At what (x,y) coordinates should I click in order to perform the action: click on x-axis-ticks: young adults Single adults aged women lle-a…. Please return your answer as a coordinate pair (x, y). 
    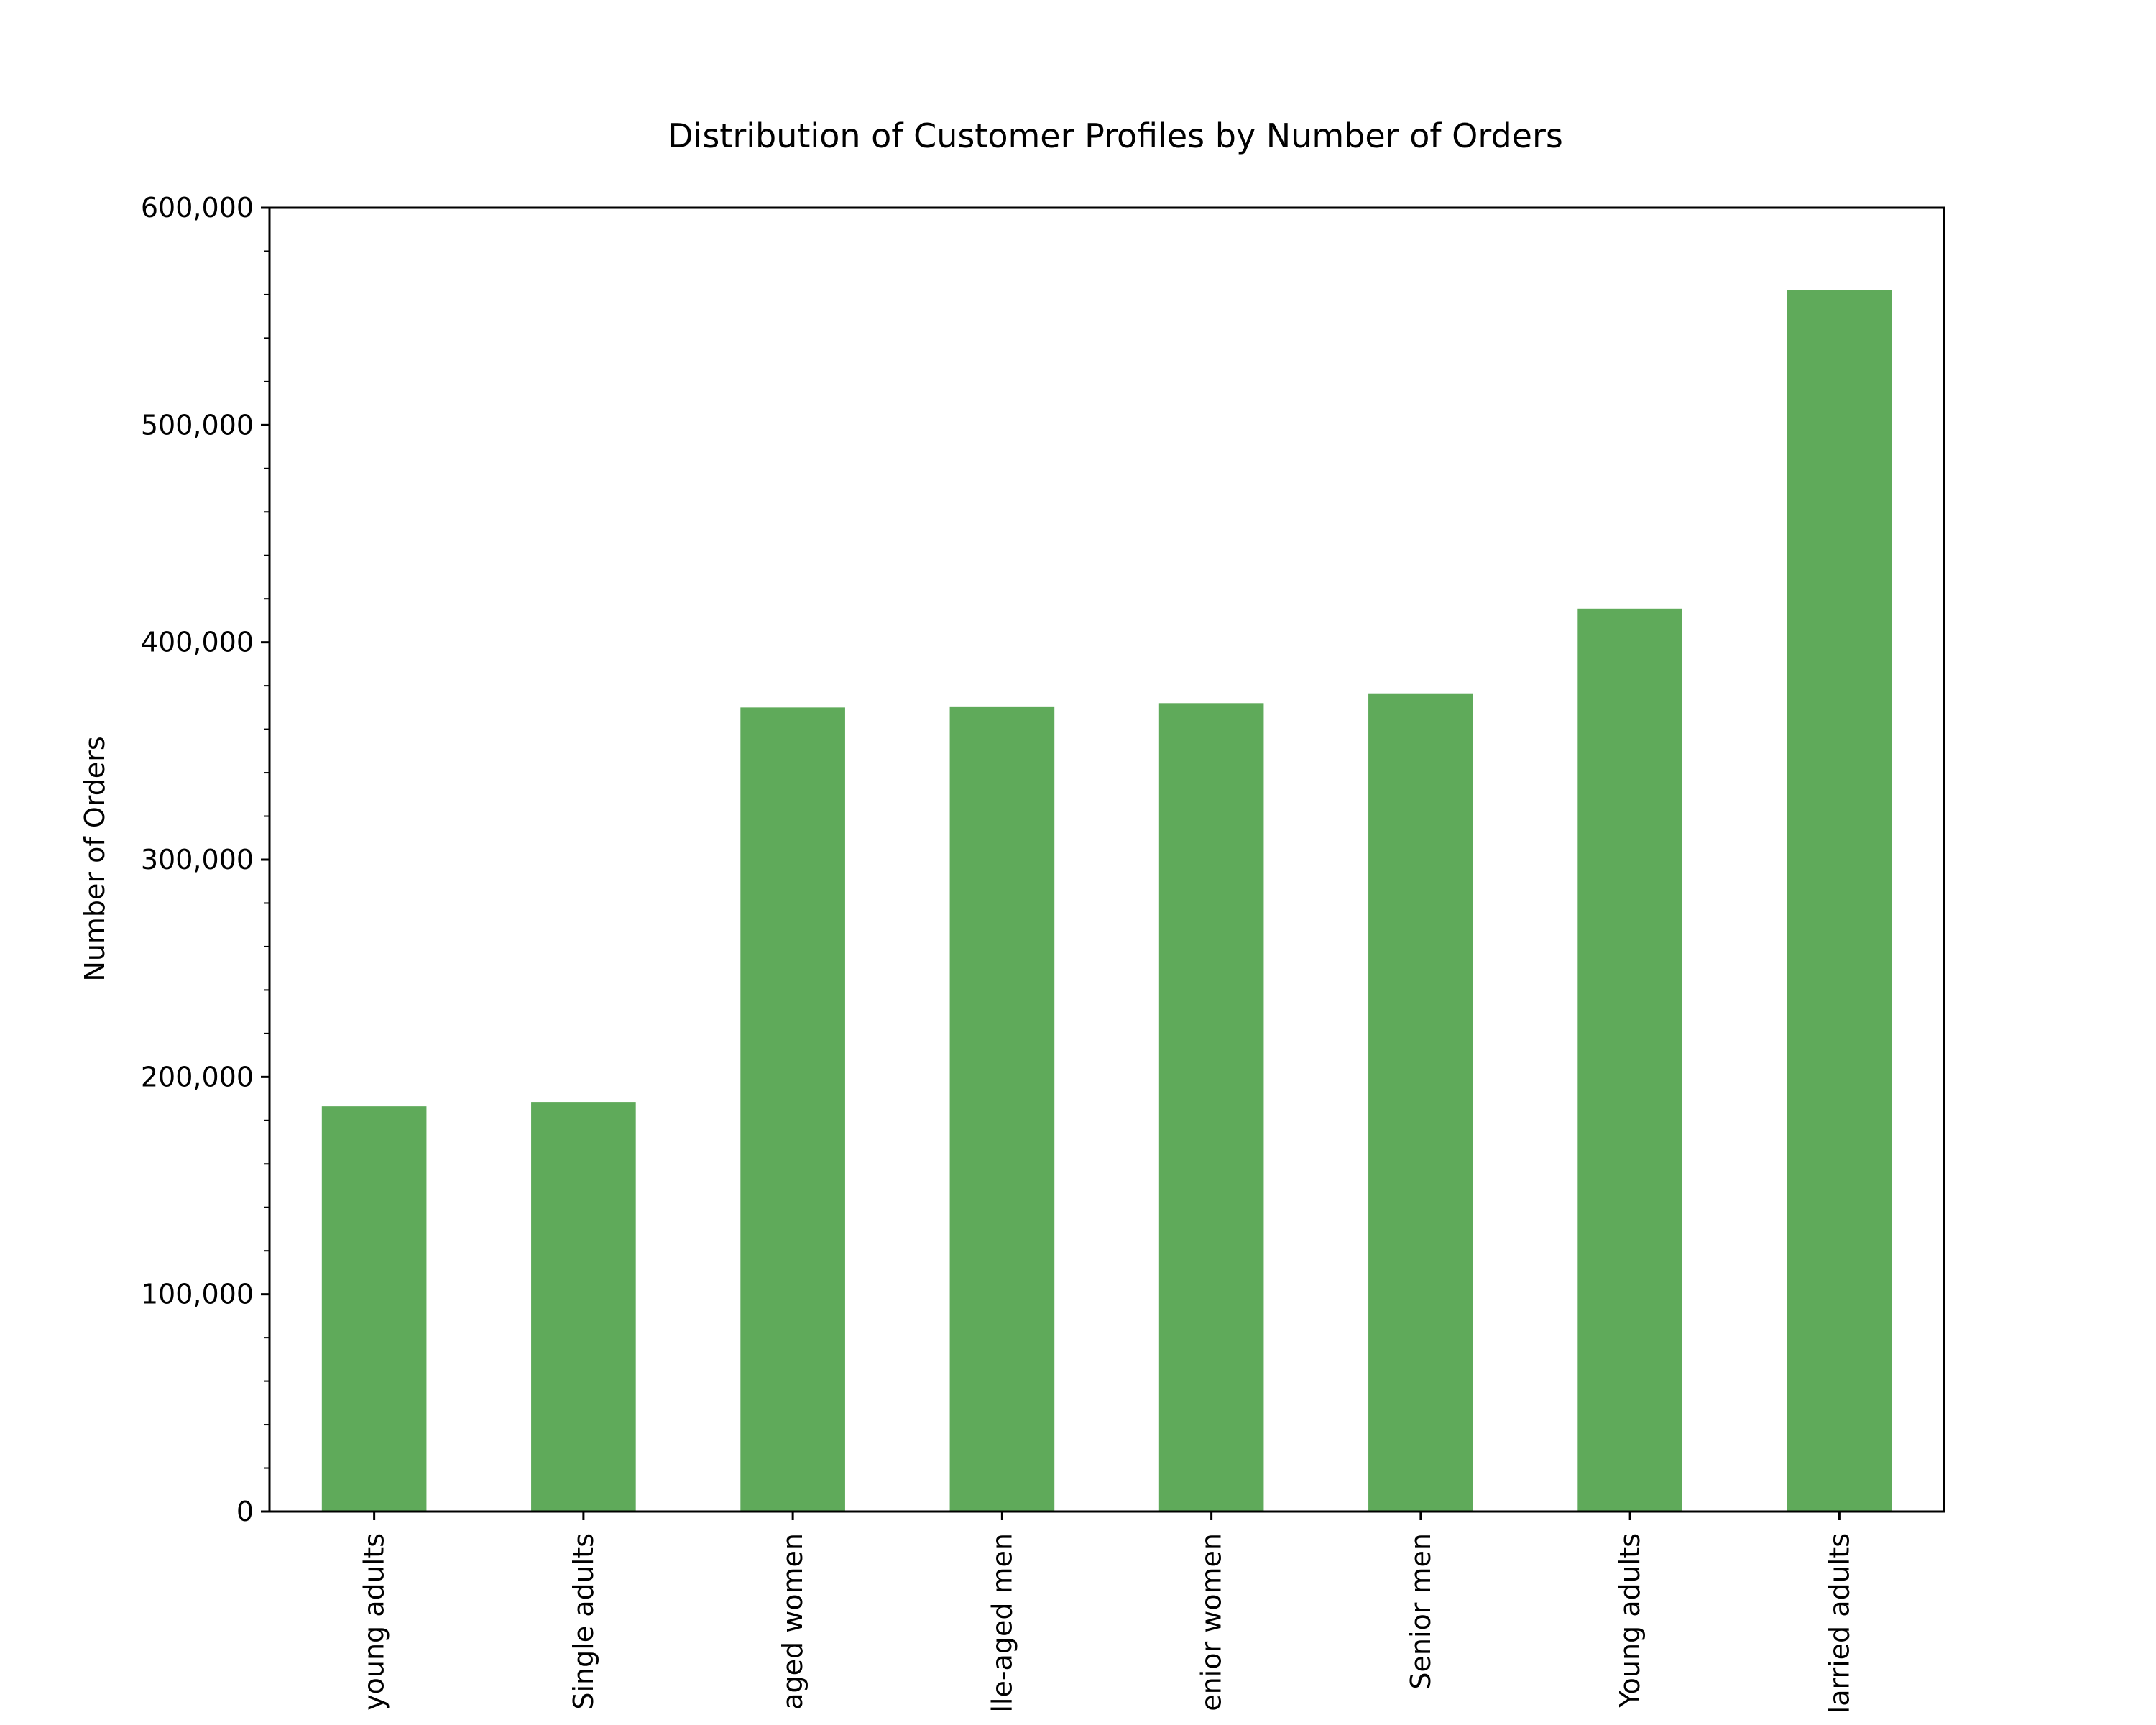
    Looking at the image, I should click on (1107, 1613).